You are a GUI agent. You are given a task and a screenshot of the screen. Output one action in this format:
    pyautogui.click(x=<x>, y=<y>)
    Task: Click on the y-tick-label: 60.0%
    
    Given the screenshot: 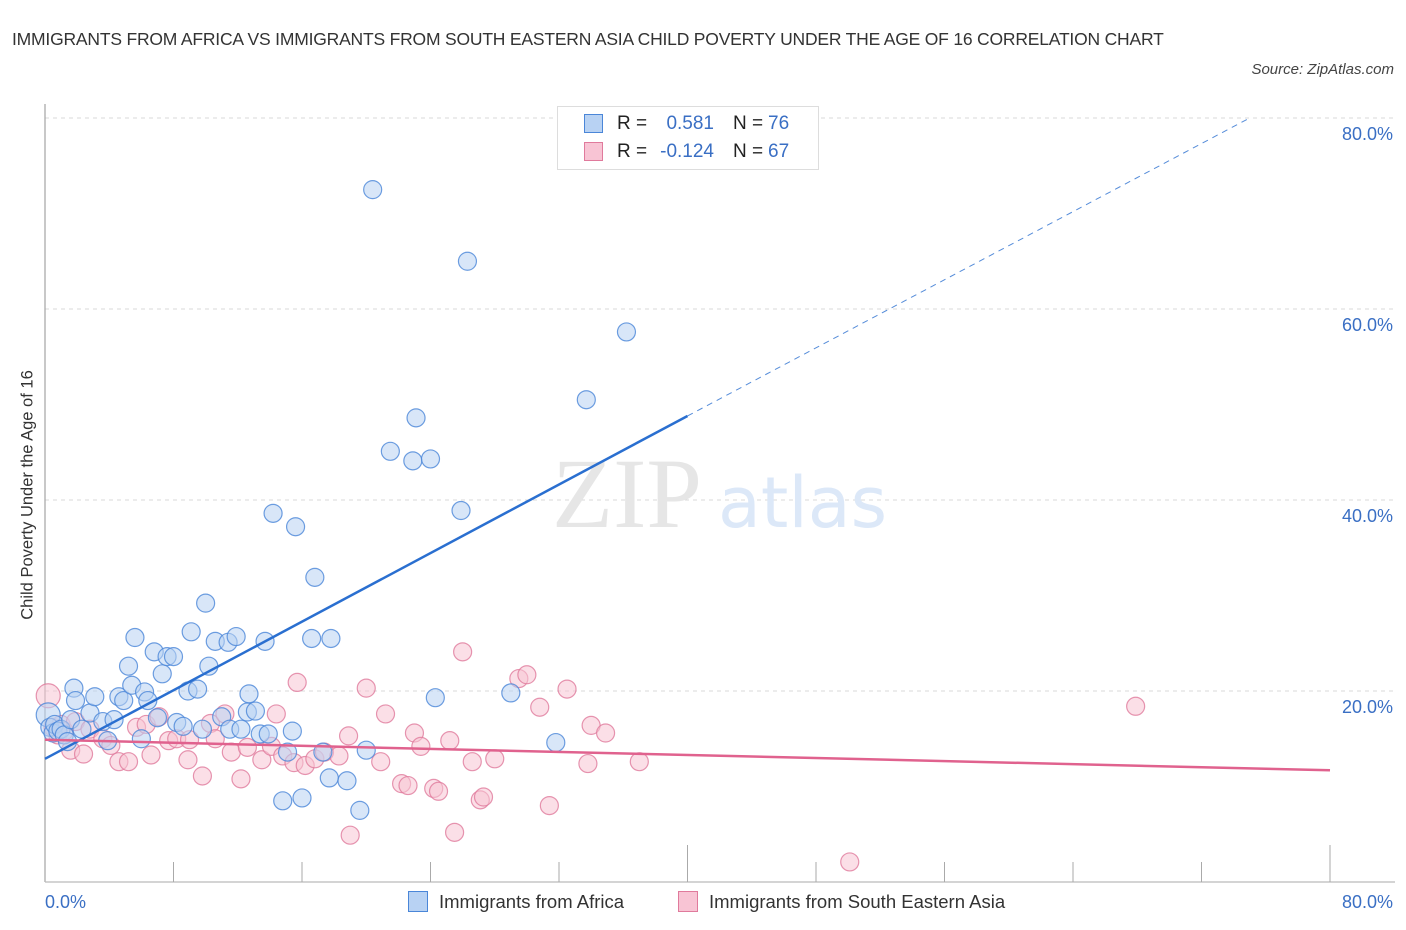 What is the action you would take?
    pyautogui.click(x=1367, y=325)
    